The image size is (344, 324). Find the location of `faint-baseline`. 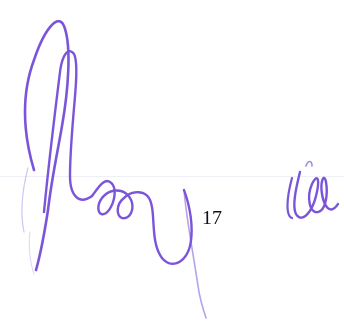

faint-baseline is located at coordinates (172, 176).